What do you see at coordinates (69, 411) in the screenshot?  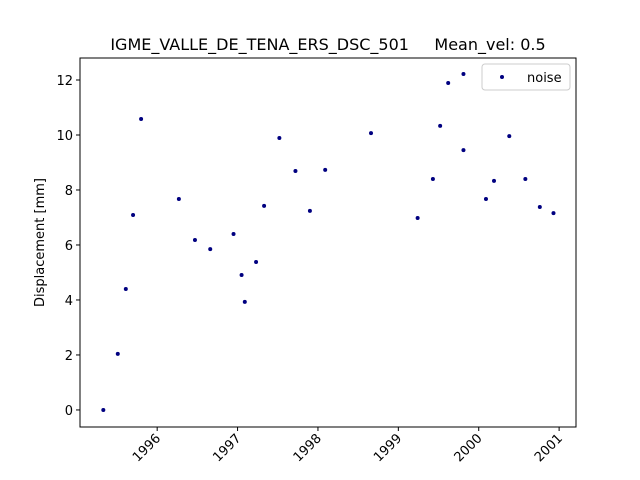 I see `y-tick-label: 0` at bounding box center [69, 411].